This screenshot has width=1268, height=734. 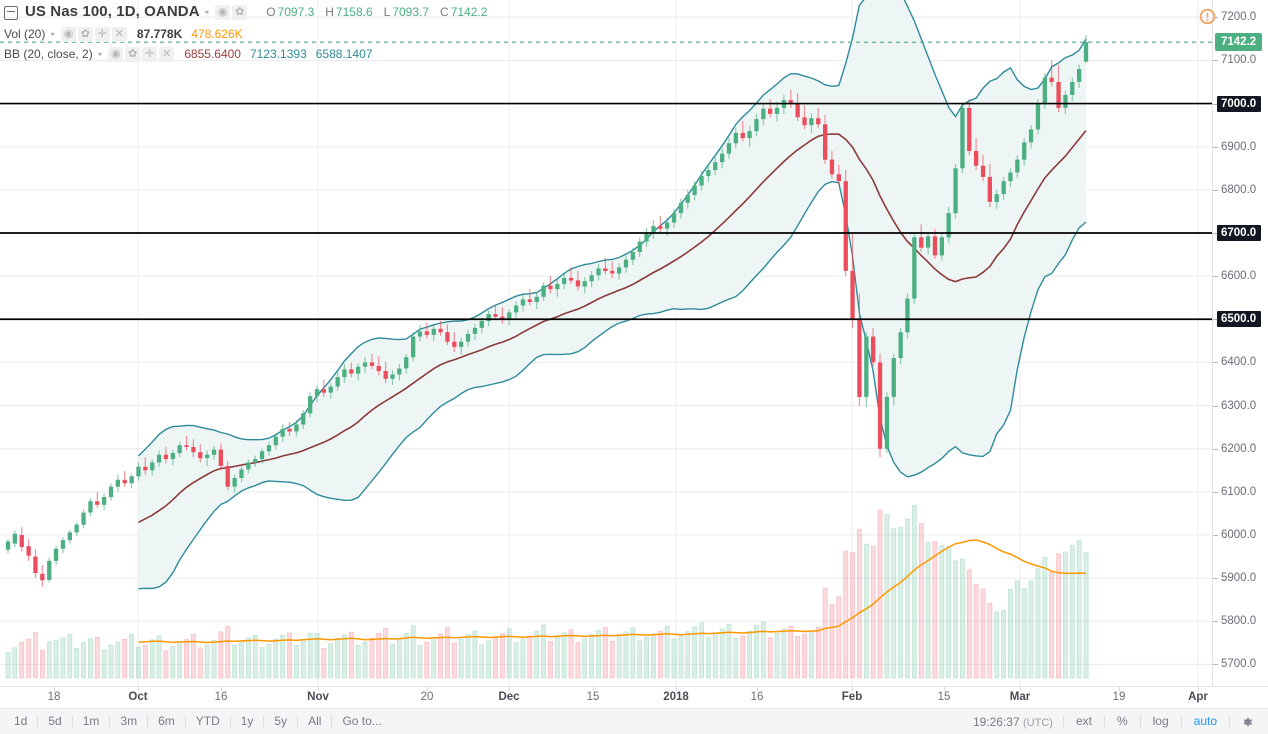 I want to click on time-label: 16, so click(x=757, y=697).